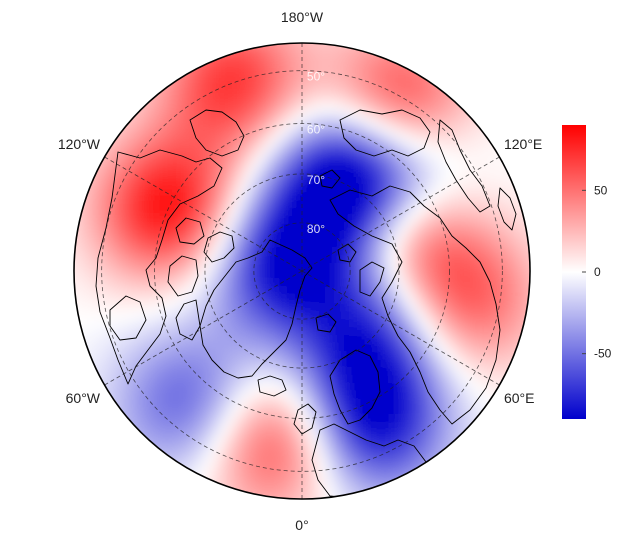 The image size is (625, 552). What do you see at coordinates (316, 153) in the screenshot?
I see `latitude-labels: 50°60°70°80°` at bounding box center [316, 153].